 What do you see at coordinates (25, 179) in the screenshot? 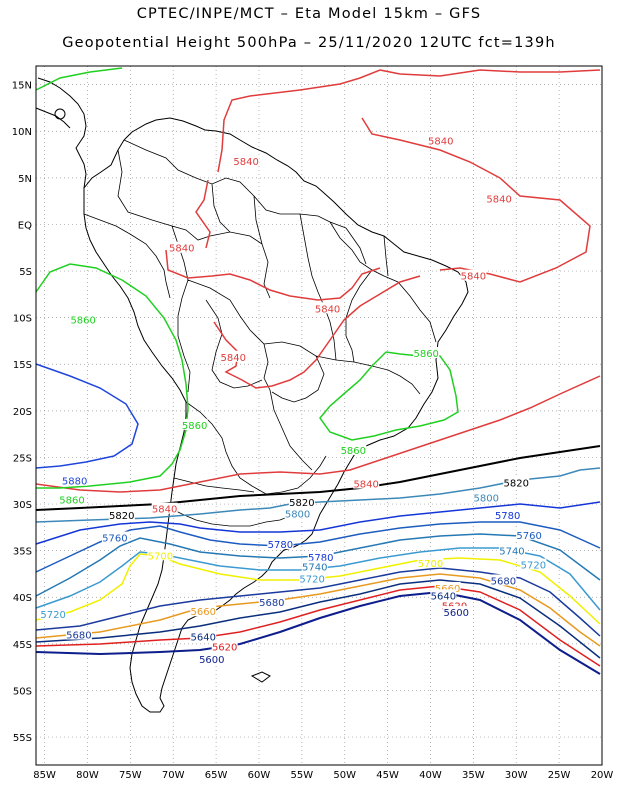
I see `lat-tick-label: 5N` at bounding box center [25, 179].